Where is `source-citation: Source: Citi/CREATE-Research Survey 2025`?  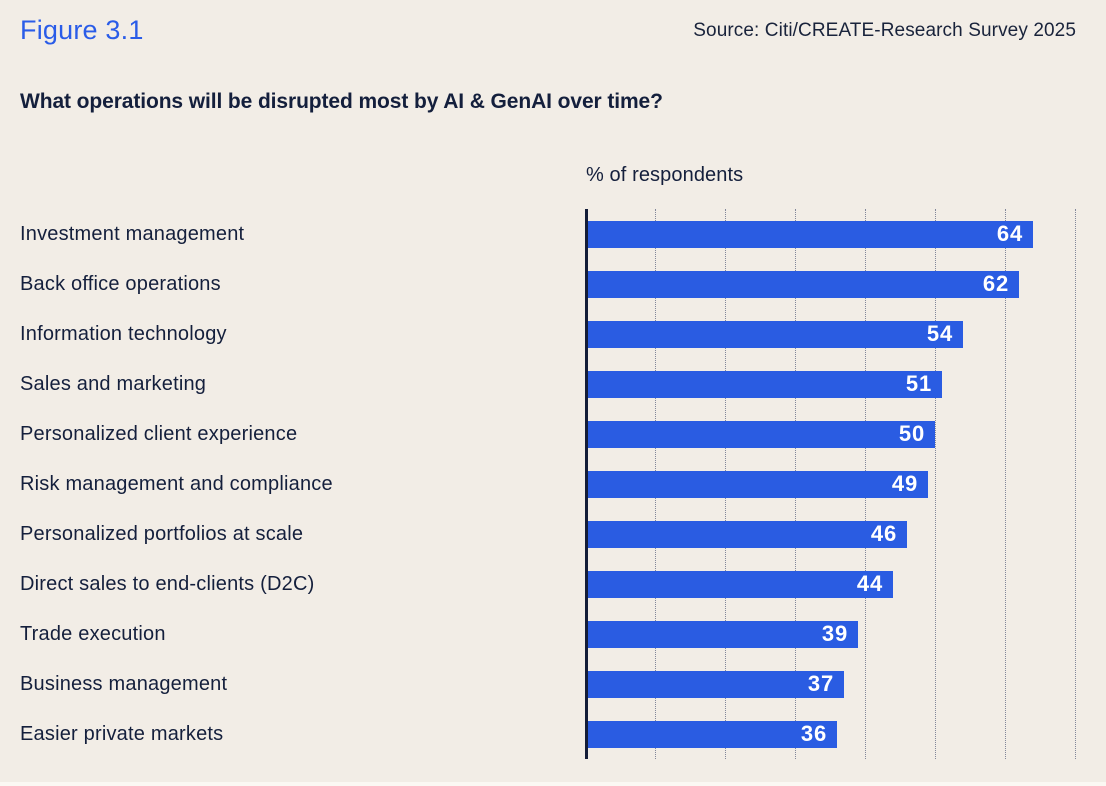
source-citation: Source: Citi/CREATE-Research Survey 2025 is located at coordinates (884, 30).